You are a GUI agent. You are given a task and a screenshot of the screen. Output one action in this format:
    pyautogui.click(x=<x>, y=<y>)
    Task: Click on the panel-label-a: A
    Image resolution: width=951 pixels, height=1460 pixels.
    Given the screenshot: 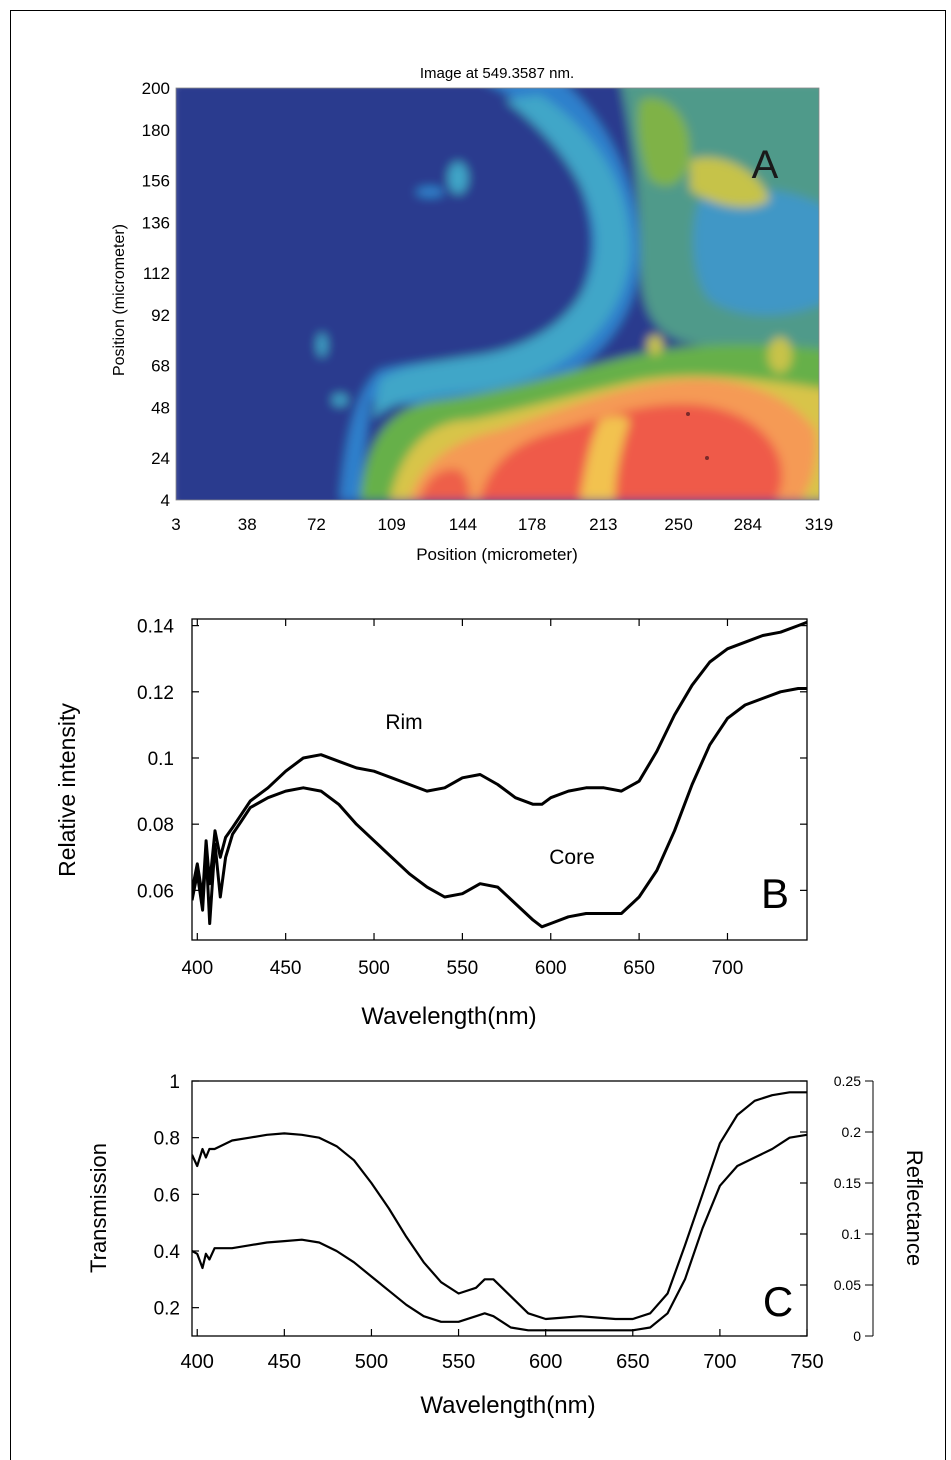 What is the action you would take?
    pyautogui.click(x=765, y=165)
    